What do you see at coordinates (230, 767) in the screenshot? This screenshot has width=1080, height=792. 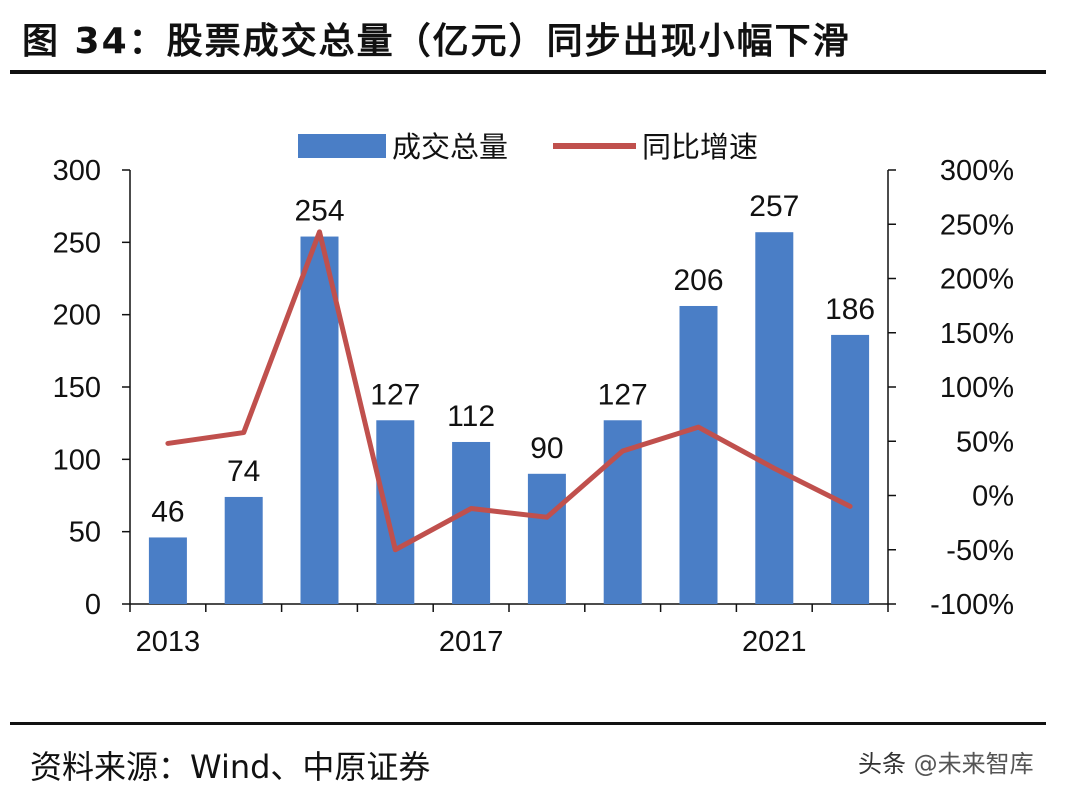 I see `source-note: 资料来源：Wind、中原证券` at bounding box center [230, 767].